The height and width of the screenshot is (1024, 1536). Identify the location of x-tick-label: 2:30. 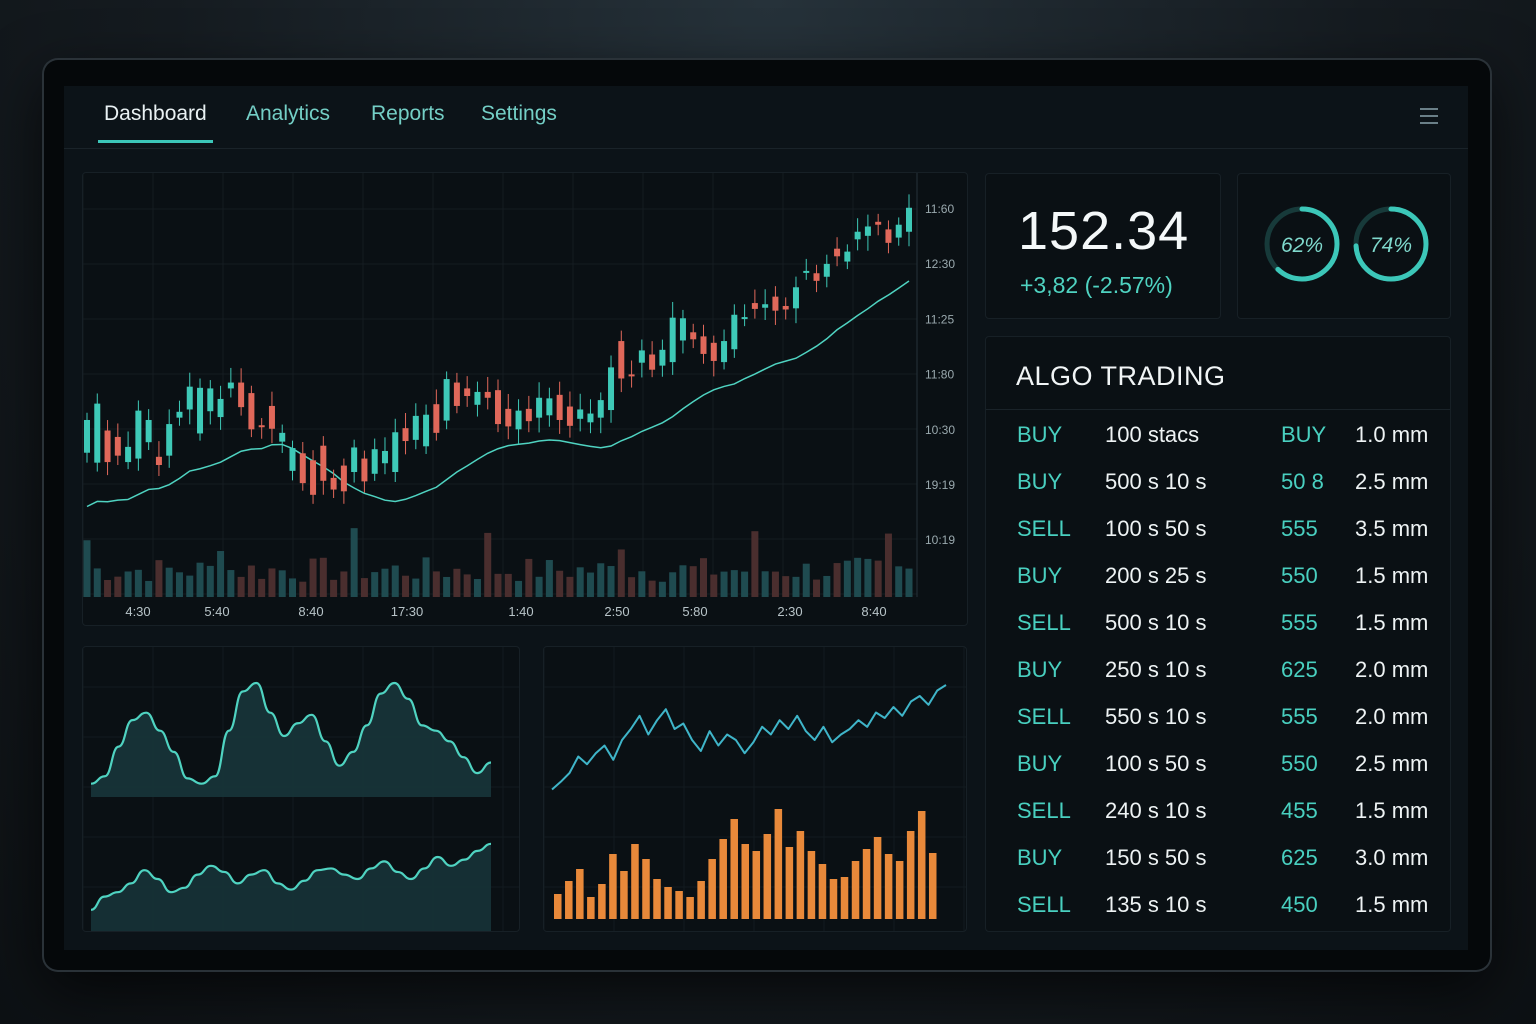
(789, 611).